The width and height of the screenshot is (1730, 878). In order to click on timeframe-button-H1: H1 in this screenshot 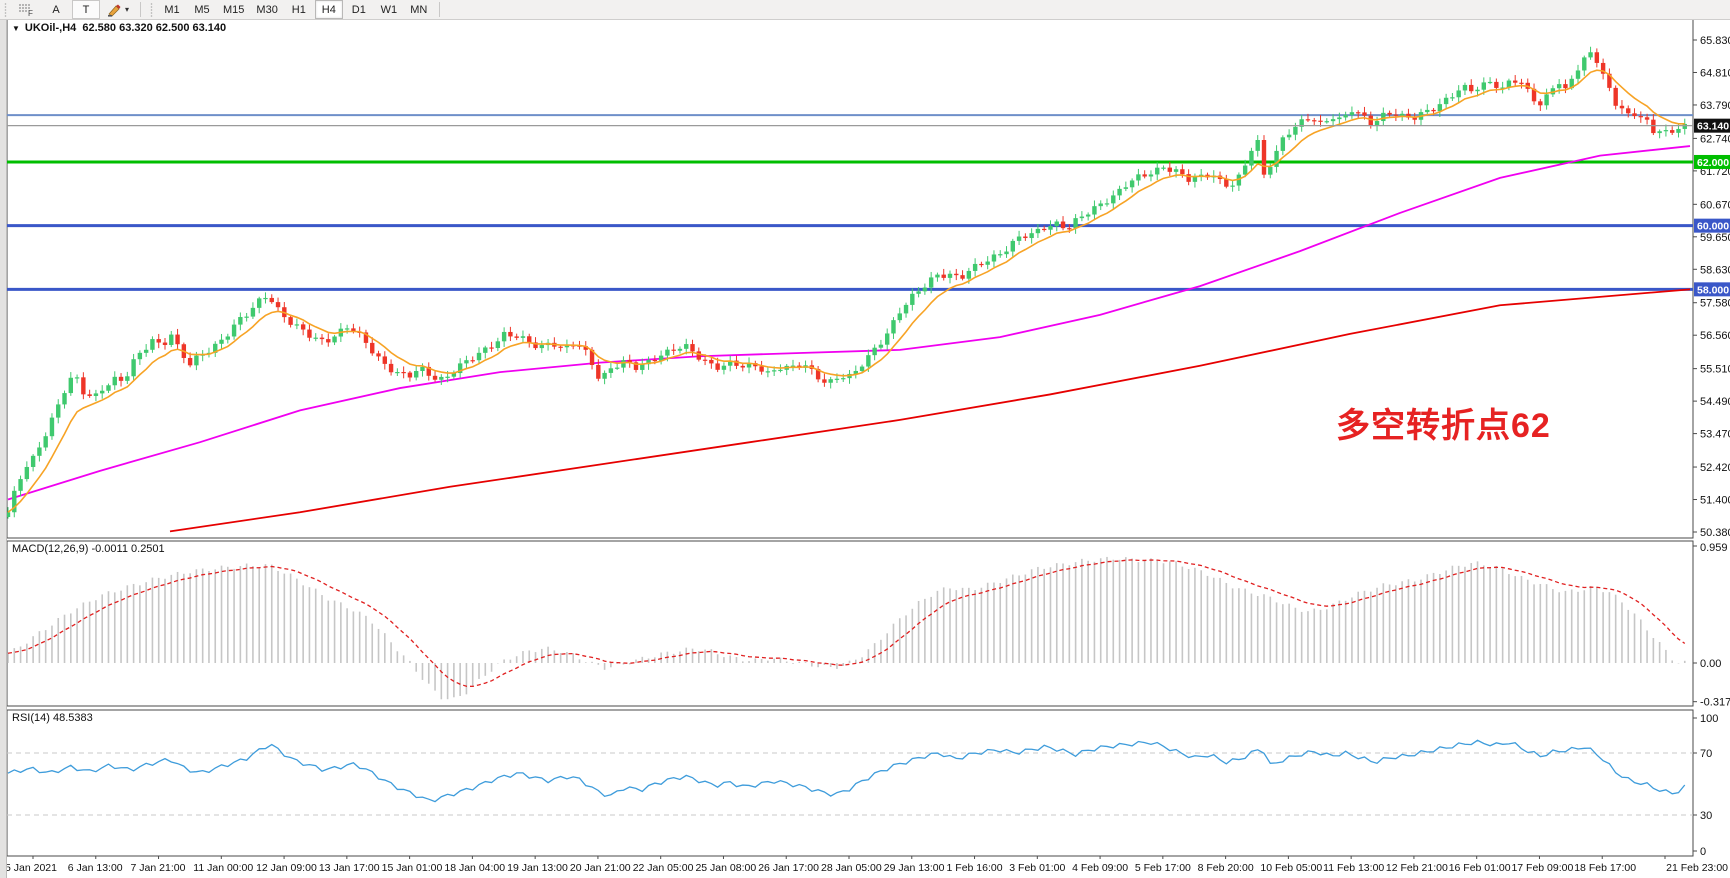, I will do `click(298, 9)`.